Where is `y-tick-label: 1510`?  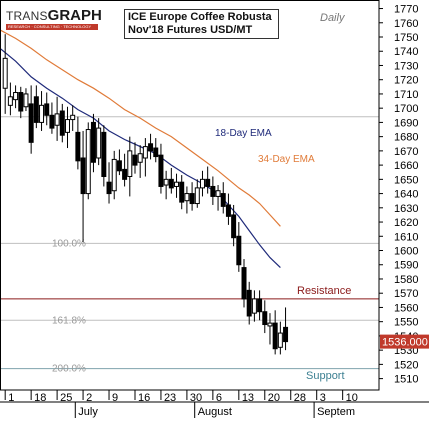 y-tick-label: 1510 is located at coordinates (406, 380).